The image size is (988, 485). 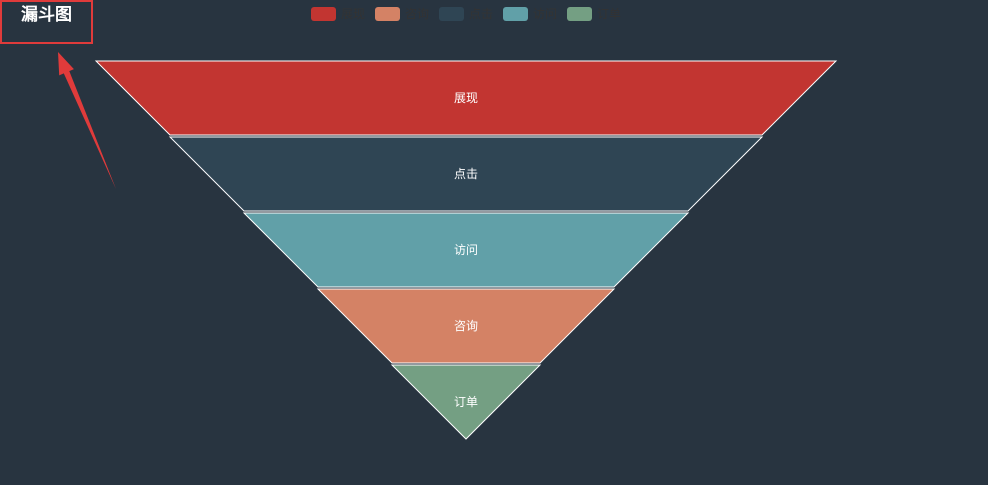 What do you see at coordinates (609, 14) in the screenshot?
I see `legend-label: 订单` at bounding box center [609, 14].